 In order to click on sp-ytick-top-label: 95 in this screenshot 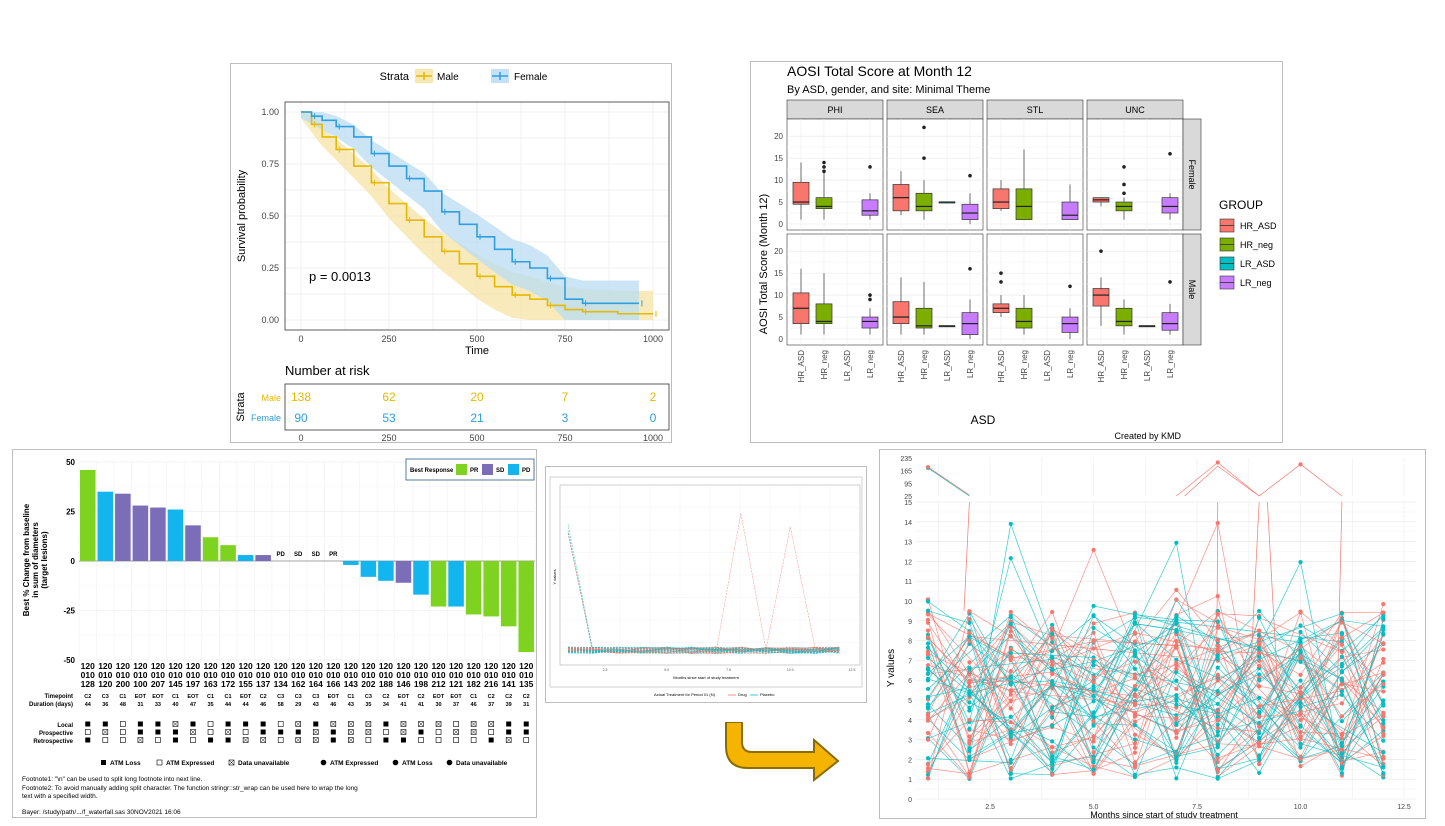, I will do `click(908, 484)`.